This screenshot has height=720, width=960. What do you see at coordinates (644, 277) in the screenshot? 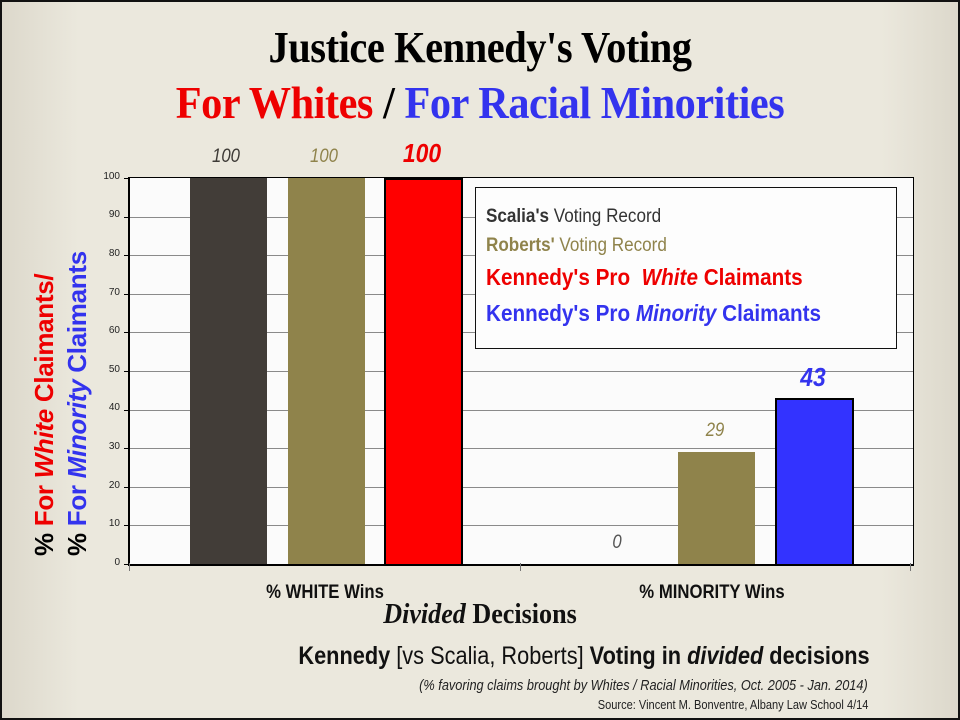
I see `legend-item-kennedy-white: Kennedy's Pro White Claimants` at bounding box center [644, 277].